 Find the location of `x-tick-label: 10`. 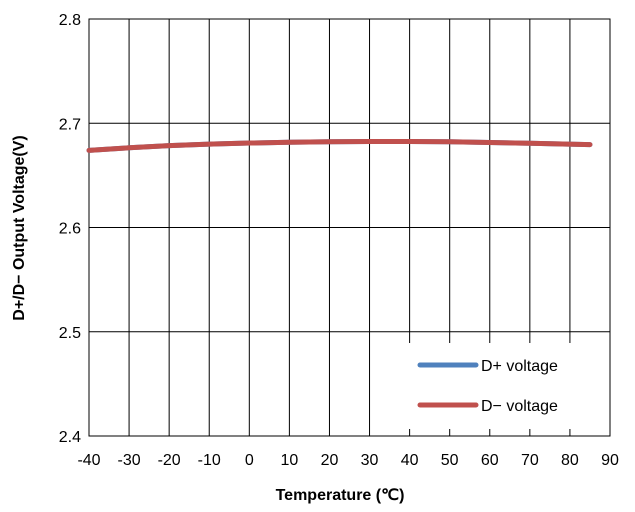

x-tick-label: 10 is located at coordinates (289, 460).